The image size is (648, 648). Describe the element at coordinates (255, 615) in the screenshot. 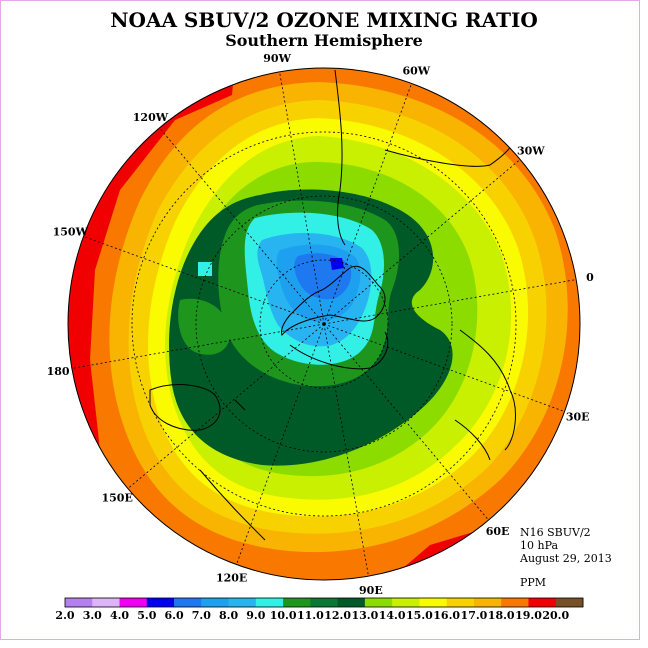

I see `colorbar-tick-label: 9.0` at that location.